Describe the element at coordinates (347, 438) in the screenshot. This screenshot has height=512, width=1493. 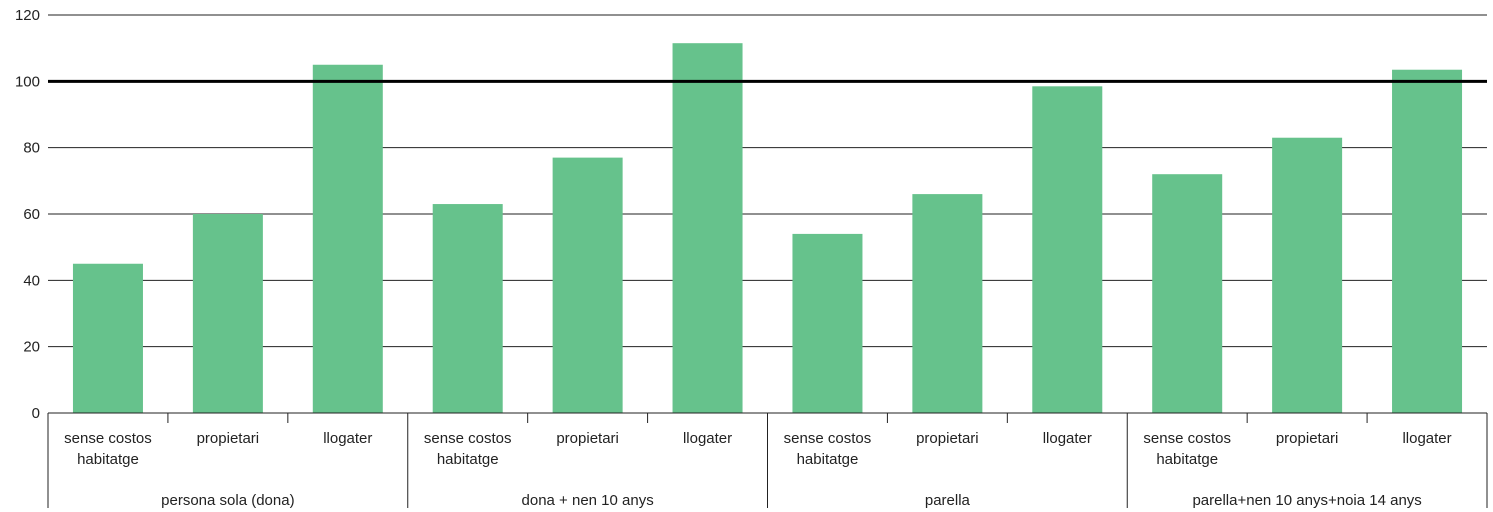
I see `category-label-1-3: llogater` at that location.